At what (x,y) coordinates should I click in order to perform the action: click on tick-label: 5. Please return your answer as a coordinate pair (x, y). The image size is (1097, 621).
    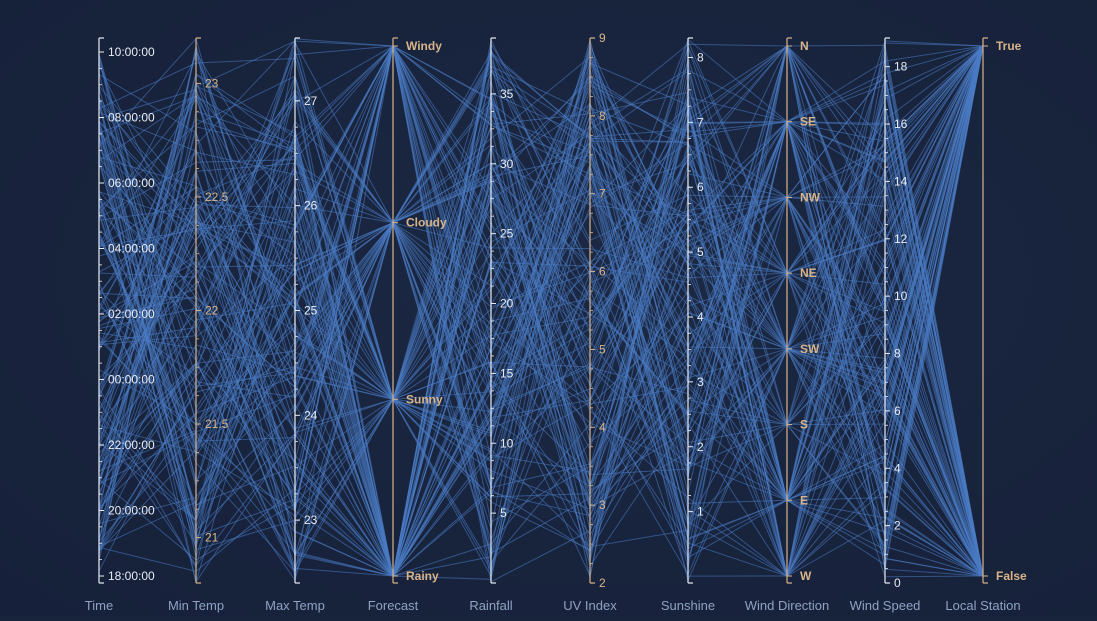
    Looking at the image, I should click on (602, 349).